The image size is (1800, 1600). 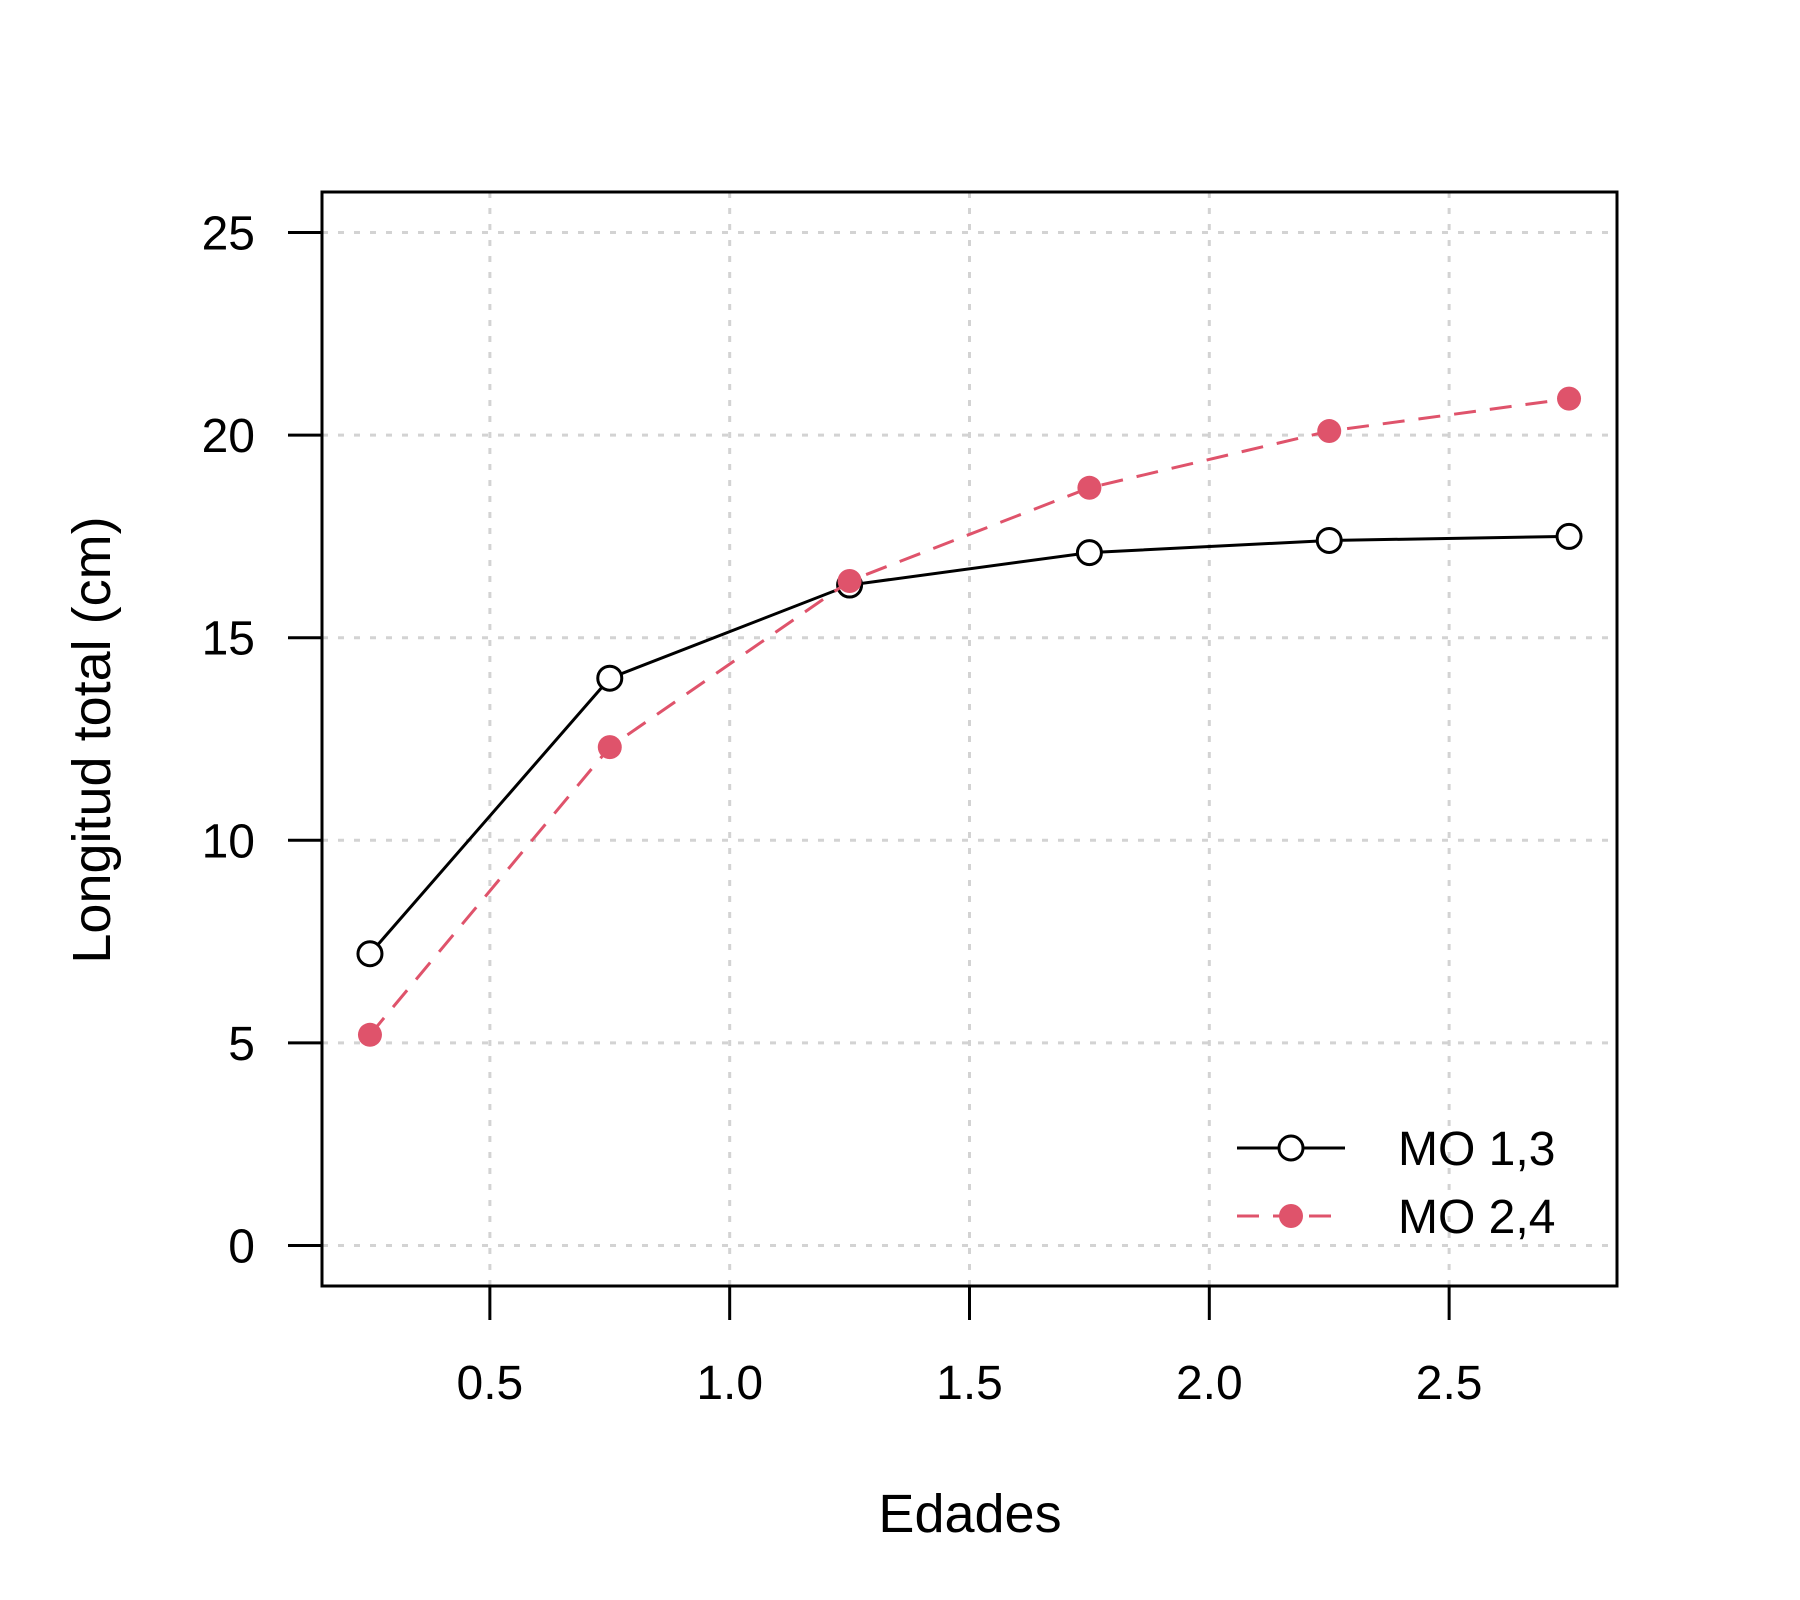 What do you see at coordinates (1396, 1183) in the screenshot?
I see `legend: MO 1,3 MO 2,4` at bounding box center [1396, 1183].